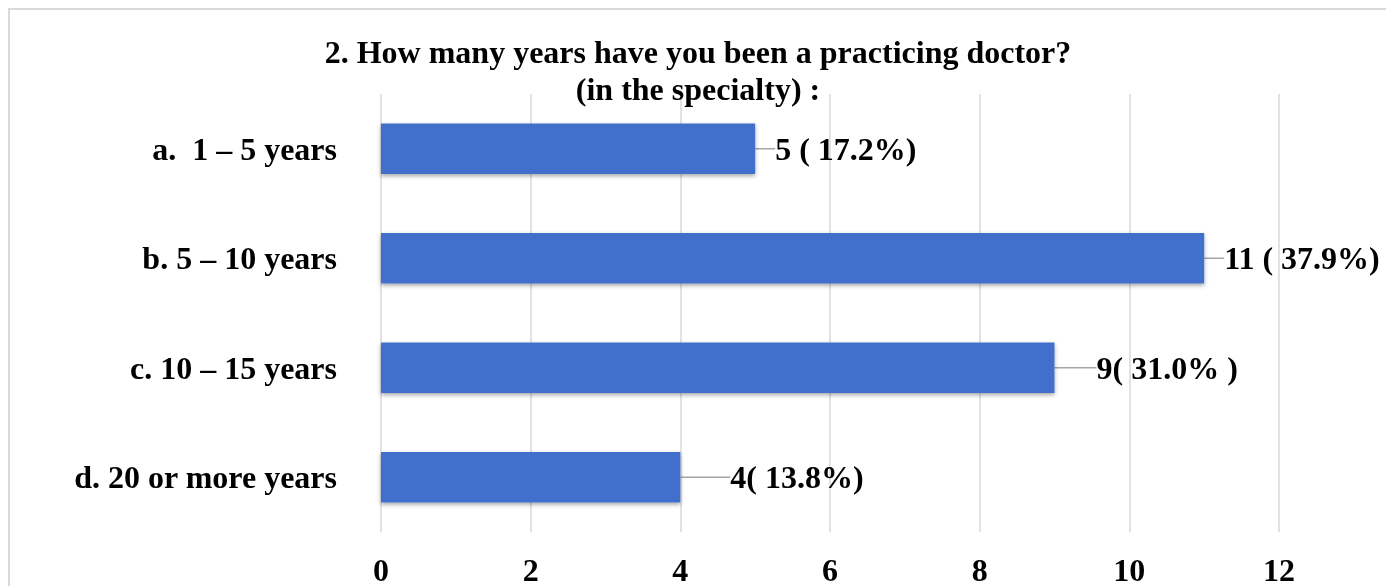 The height and width of the screenshot is (586, 1386). What do you see at coordinates (797, 477) in the screenshot?
I see `data-label: 4( 13.8%)` at bounding box center [797, 477].